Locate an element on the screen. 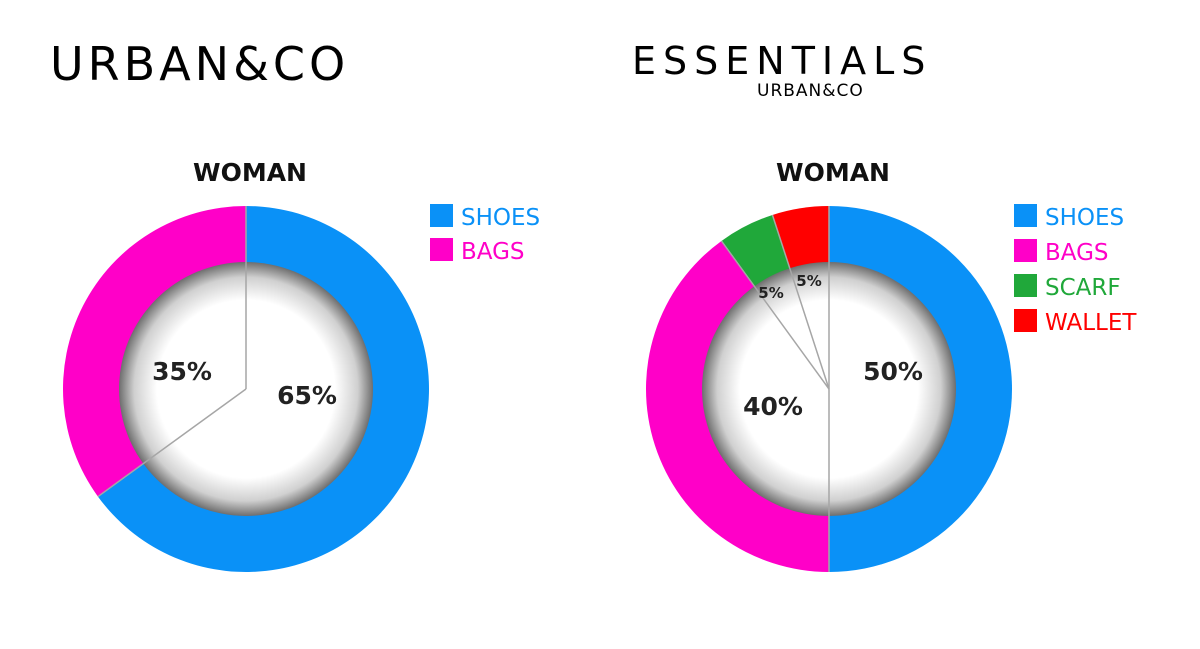 The height and width of the screenshot is (649, 1200). brand-sublogo-right: URBAN&CO is located at coordinates (810, 91).